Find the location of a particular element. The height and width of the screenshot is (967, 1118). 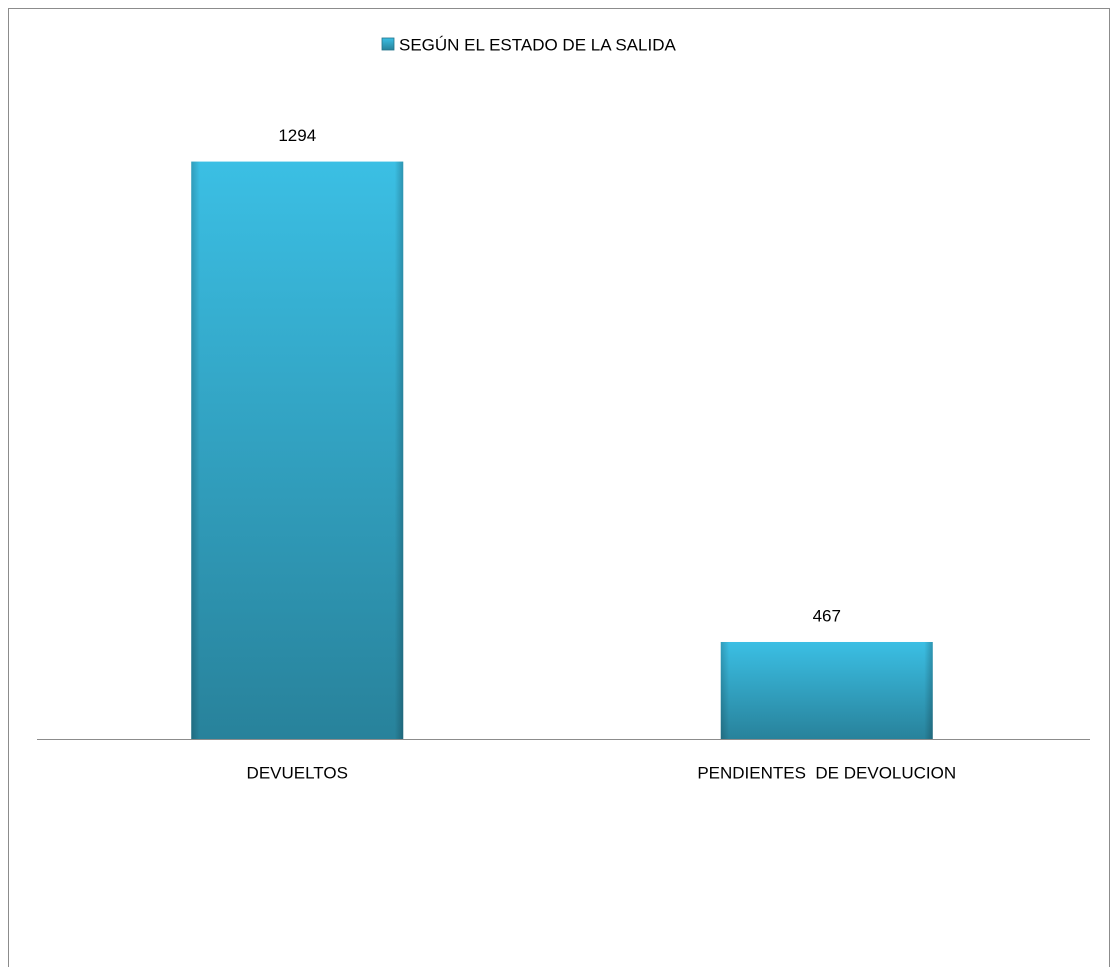

x-tick-label: PENDIENTES DE DEVOLUCION is located at coordinates (826, 772).